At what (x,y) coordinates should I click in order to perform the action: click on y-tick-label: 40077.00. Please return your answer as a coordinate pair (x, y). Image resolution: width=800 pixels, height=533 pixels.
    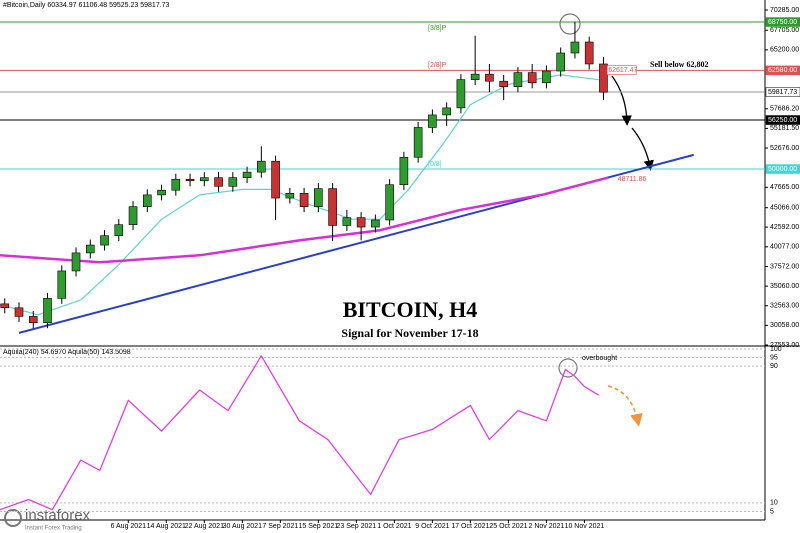
    Looking at the image, I should click on (784, 247).